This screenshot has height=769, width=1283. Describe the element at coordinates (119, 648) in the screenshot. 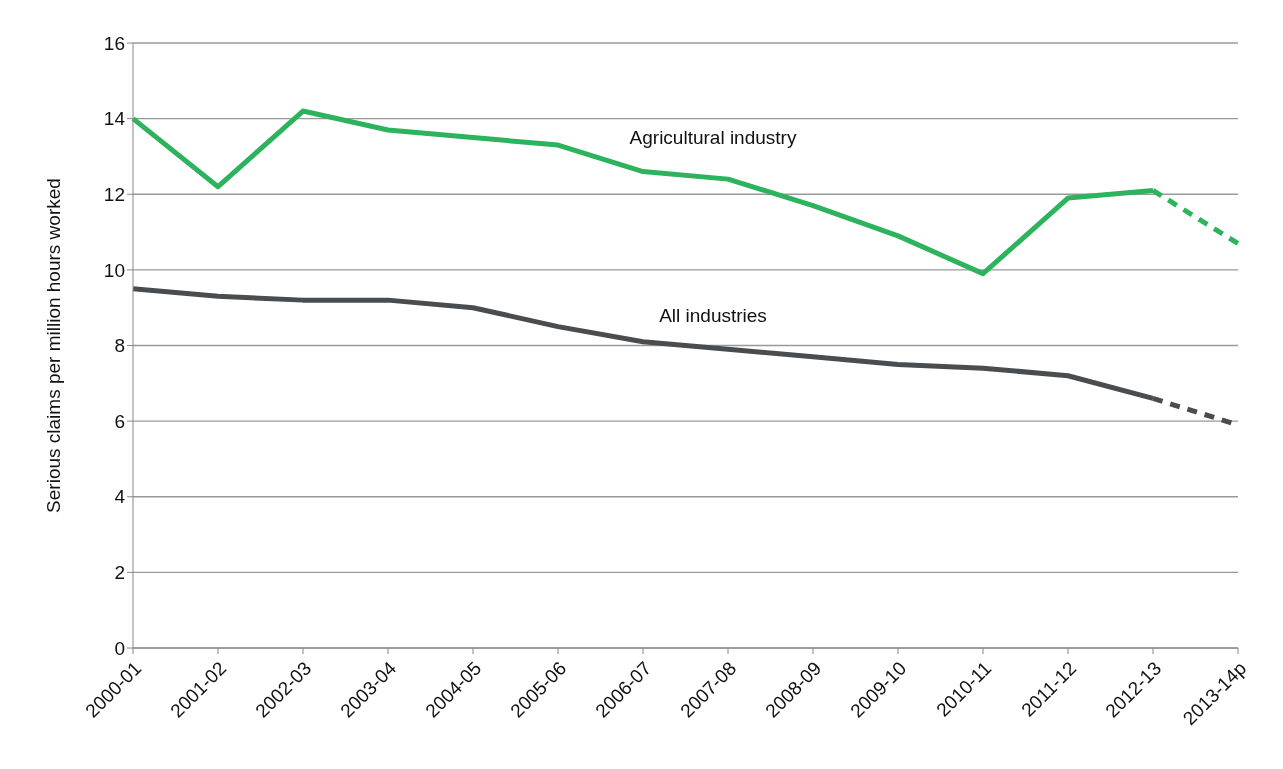

I see `y-tick-label: 0` at that location.